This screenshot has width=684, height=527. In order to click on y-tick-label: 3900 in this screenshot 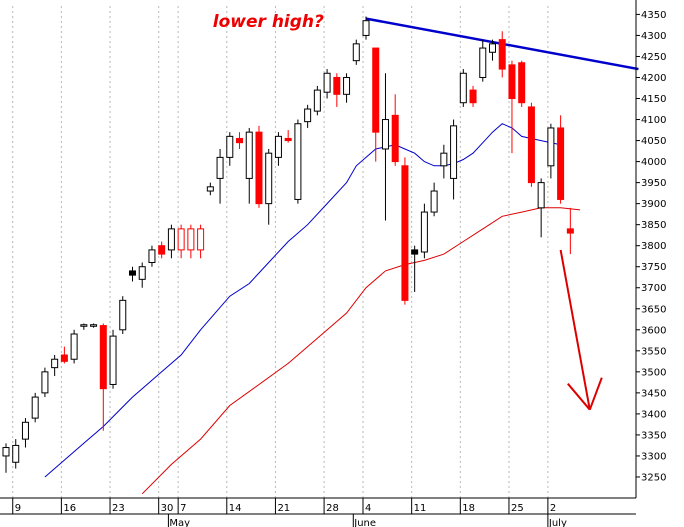, I will do `click(653, 204)`.